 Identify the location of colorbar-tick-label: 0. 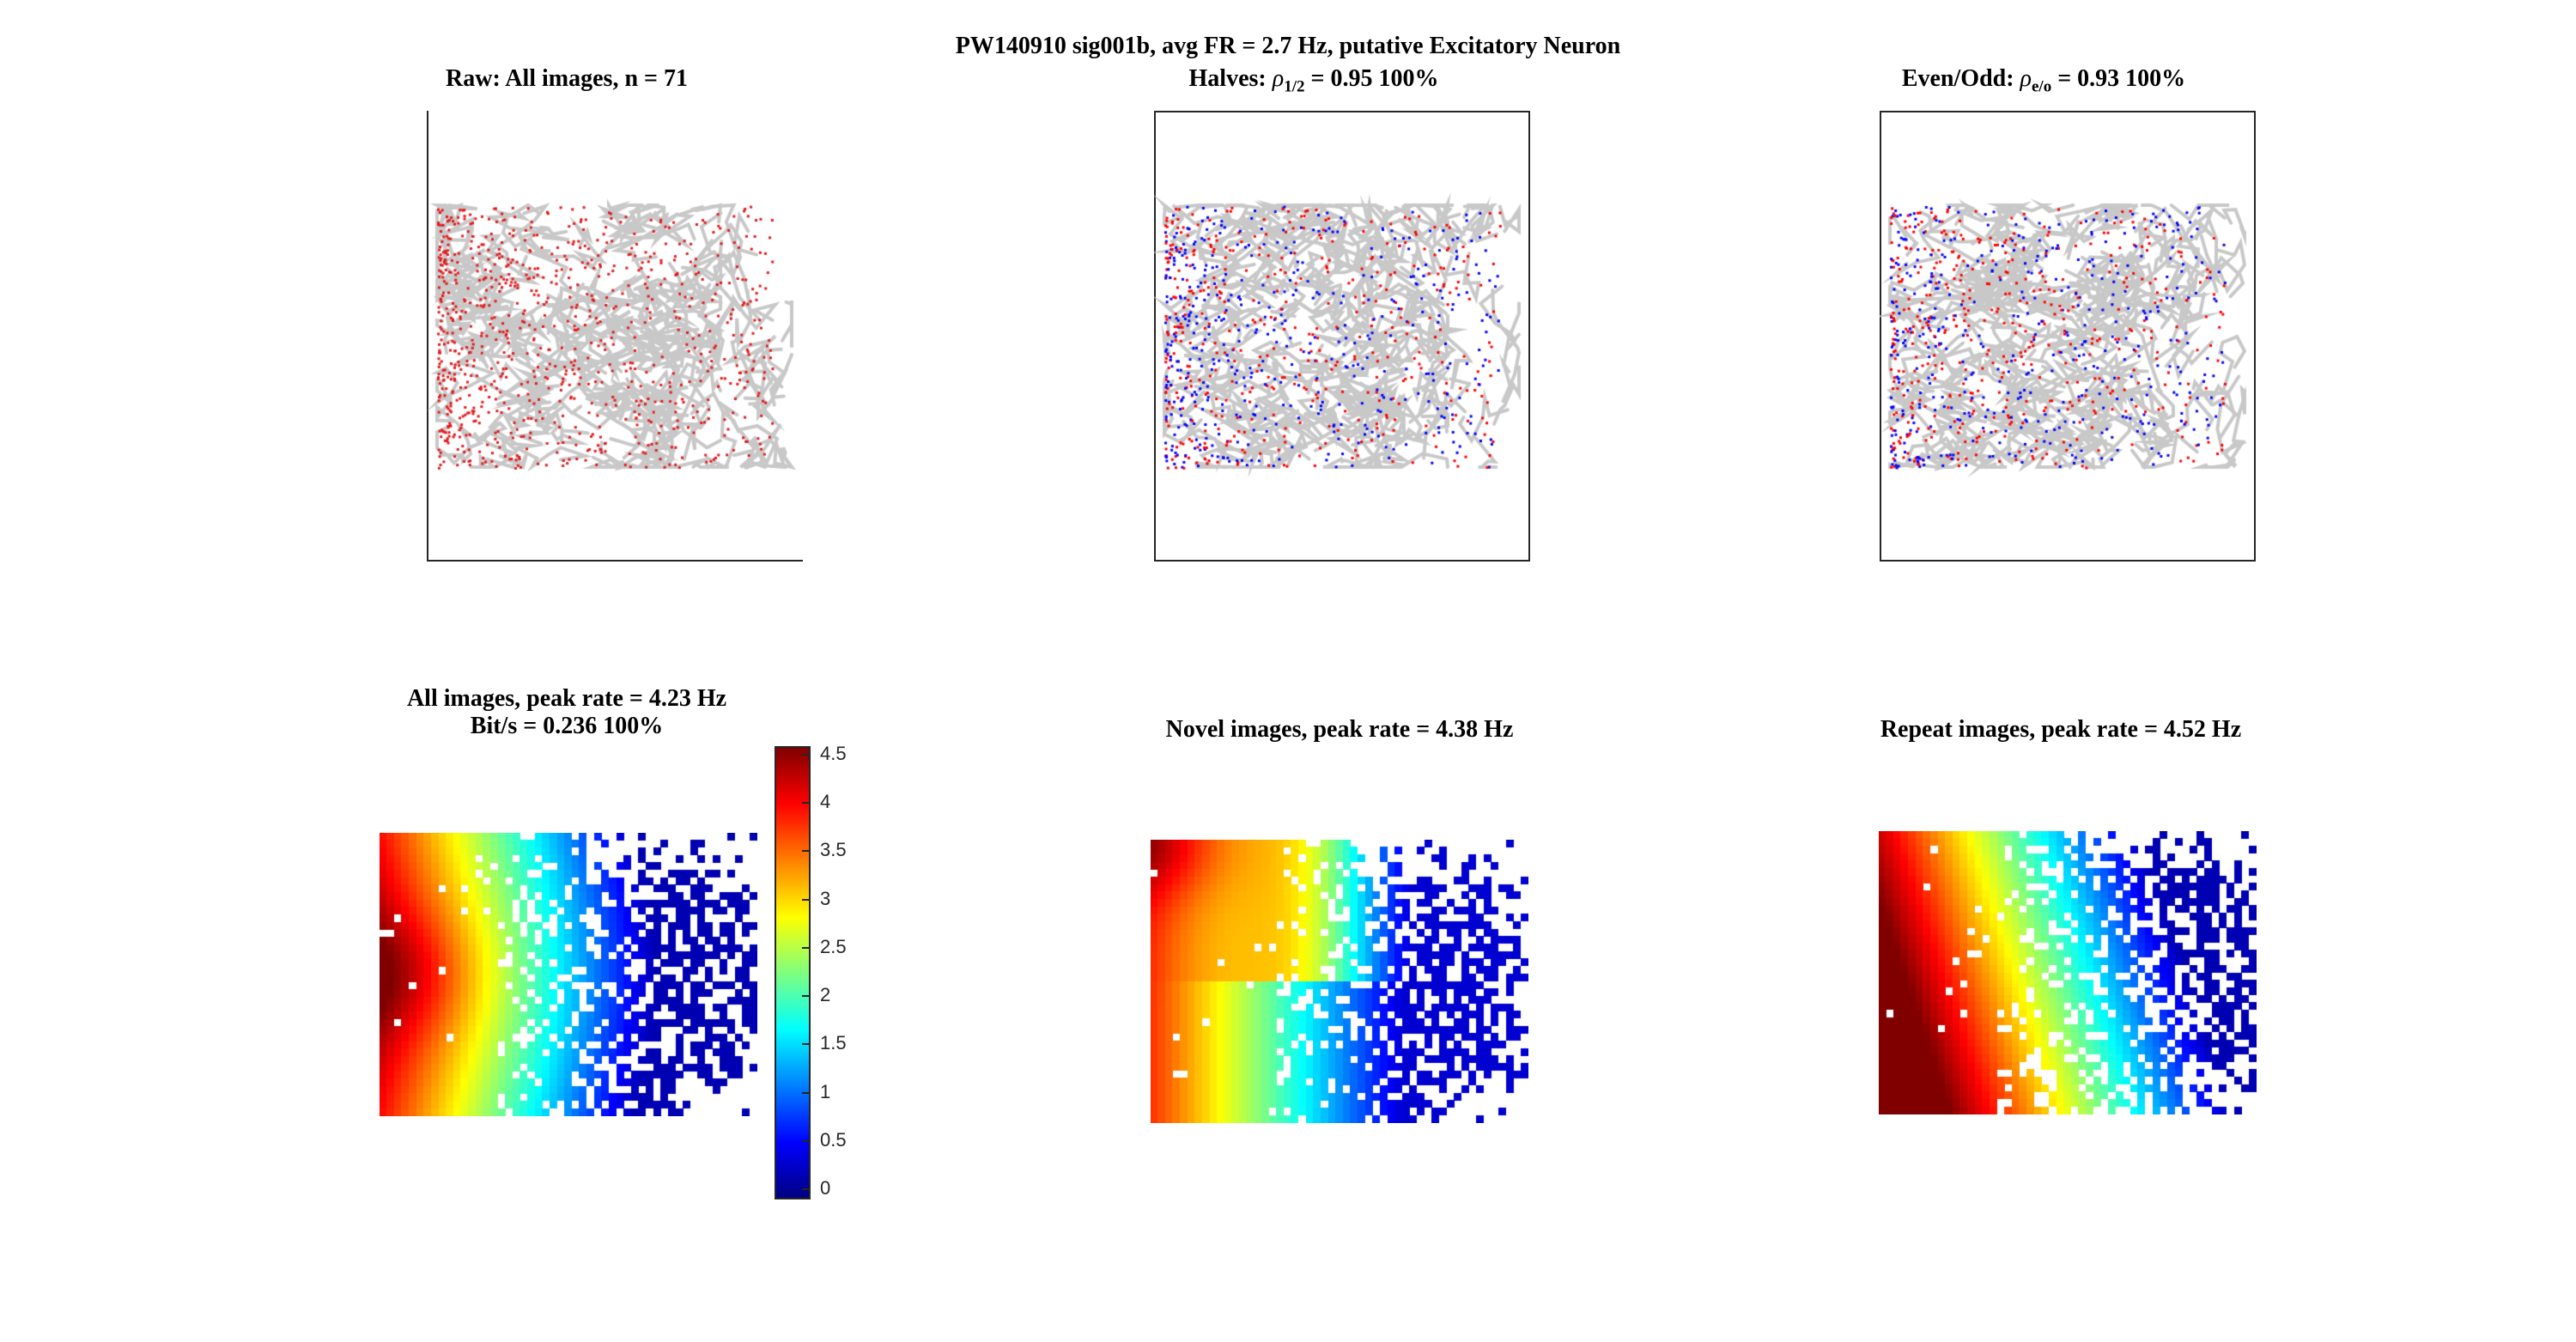
(825, 1188).